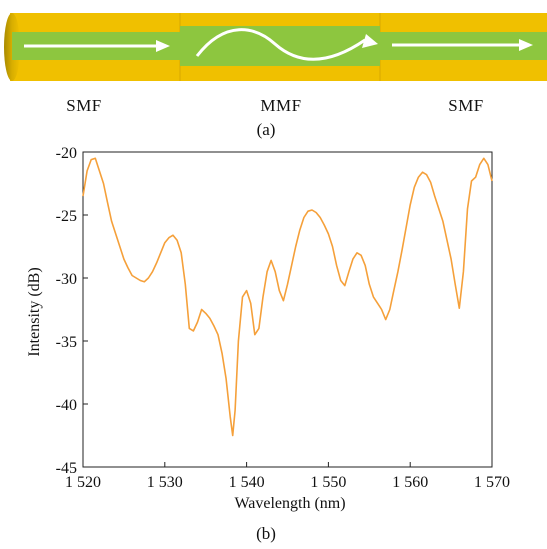  I want to click on mmf-core, so click(280, 46).